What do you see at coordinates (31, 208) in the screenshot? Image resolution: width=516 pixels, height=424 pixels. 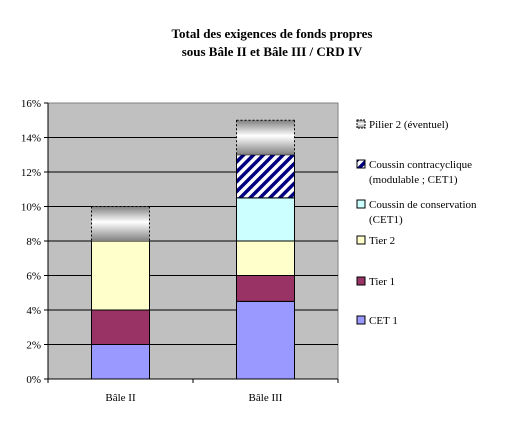 I see `y-tick-label: 10%` at bounding box center [31, 208].